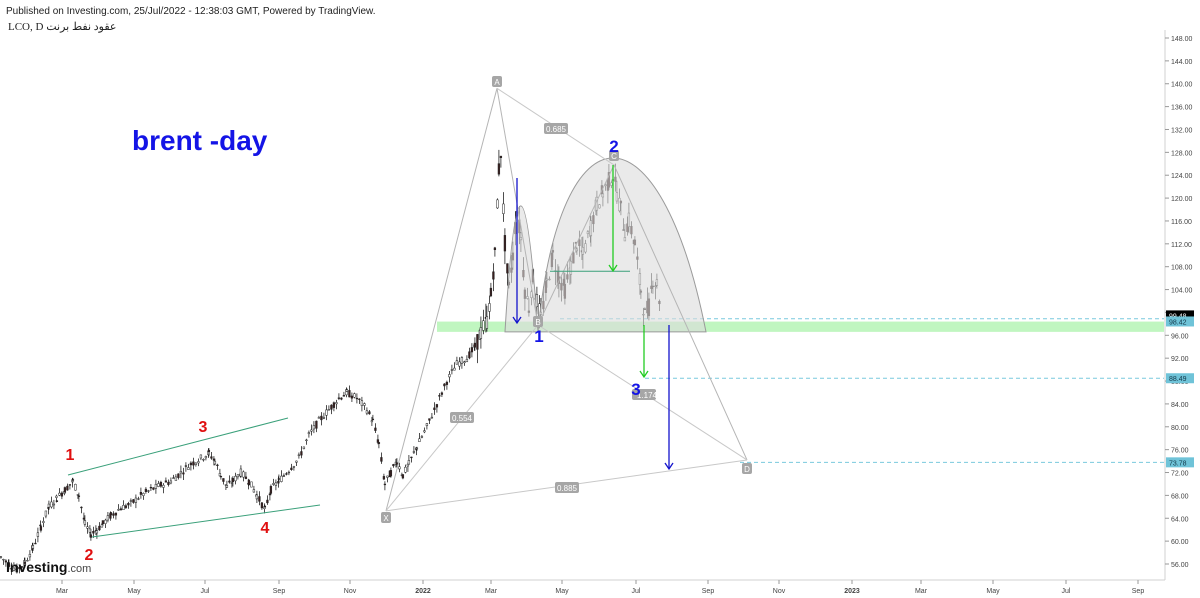  Describe the element at coordinates (62, 27) in the screenshot. I see `symbol-title: LCO, D عقود نفط برنت` at that location.